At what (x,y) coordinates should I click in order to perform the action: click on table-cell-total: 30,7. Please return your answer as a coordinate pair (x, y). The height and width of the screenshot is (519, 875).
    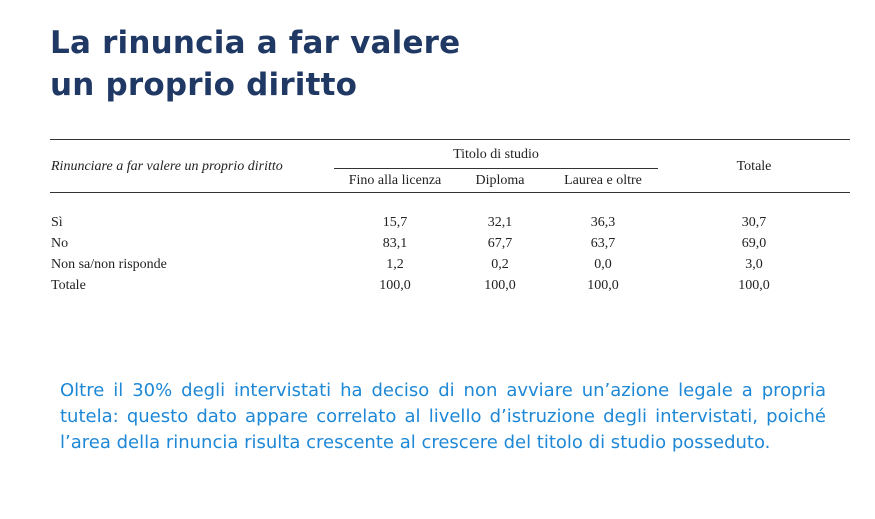
    Looking at the image, I should click on (754, 222).